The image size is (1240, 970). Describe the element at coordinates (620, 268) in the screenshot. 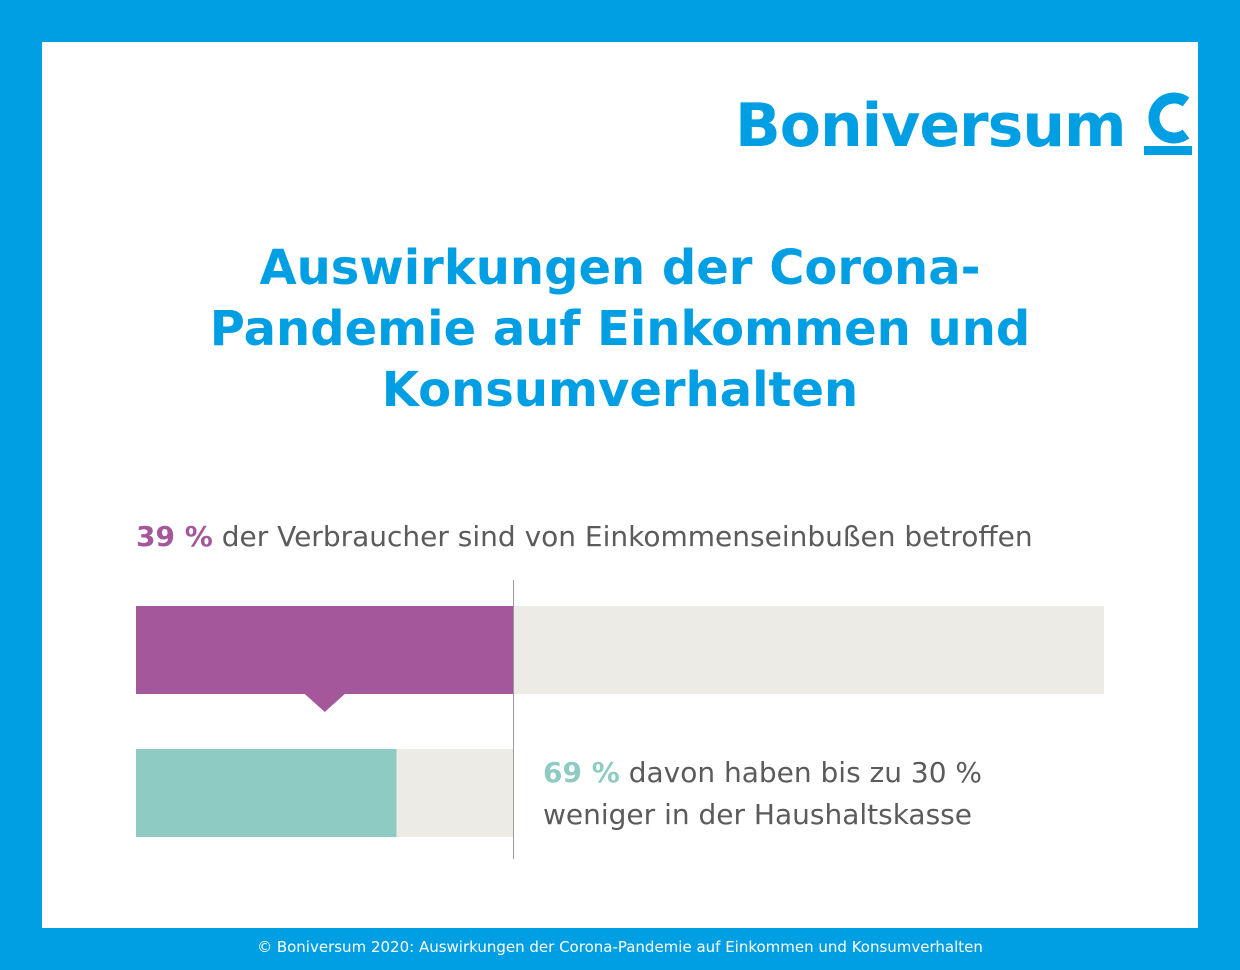

I see `title-line-1: Auswirkungen der Corona-` at that location.